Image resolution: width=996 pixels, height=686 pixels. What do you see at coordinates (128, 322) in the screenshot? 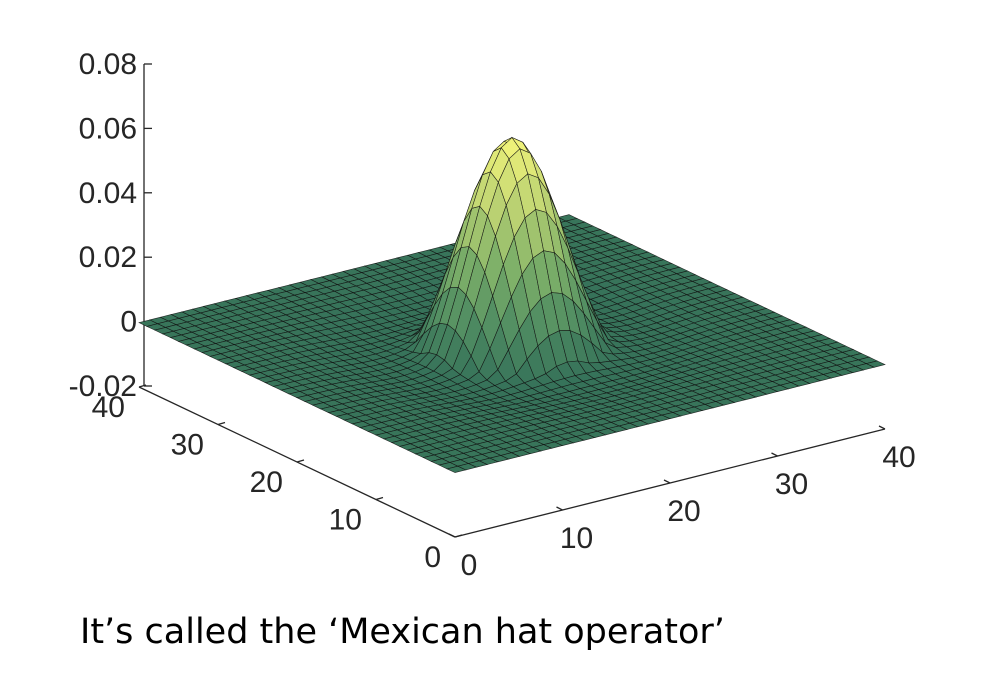
I see `z-tick-label: 0` at bounding box center [128, 322].